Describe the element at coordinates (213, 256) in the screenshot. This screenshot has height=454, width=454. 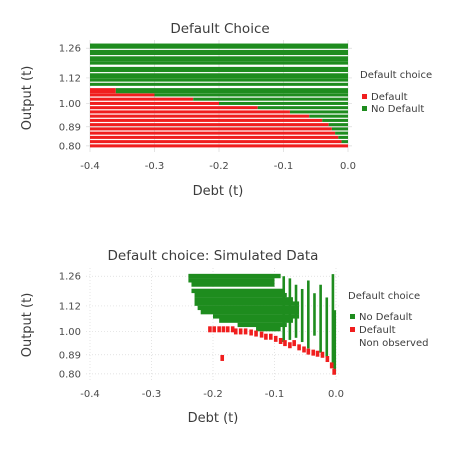
I see `chart-title: Default choice: Simulated Data` at that location.